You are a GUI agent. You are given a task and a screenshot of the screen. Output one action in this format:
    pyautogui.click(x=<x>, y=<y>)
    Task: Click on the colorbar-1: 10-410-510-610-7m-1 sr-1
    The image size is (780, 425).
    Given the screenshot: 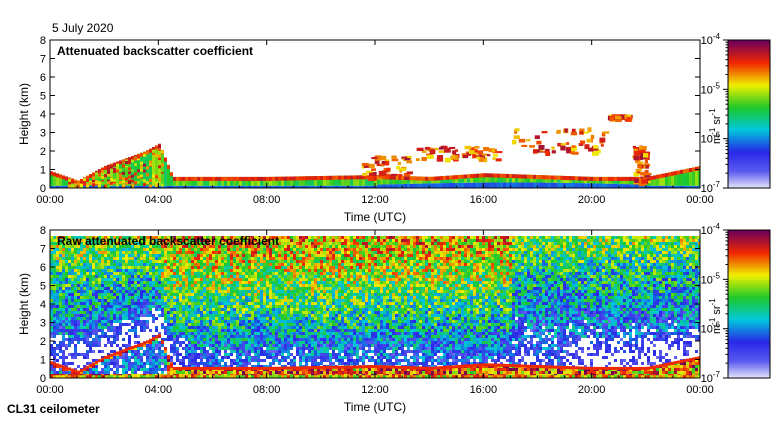 What is the action you would take?
    pyautogui.click(x=735, y=113)
    